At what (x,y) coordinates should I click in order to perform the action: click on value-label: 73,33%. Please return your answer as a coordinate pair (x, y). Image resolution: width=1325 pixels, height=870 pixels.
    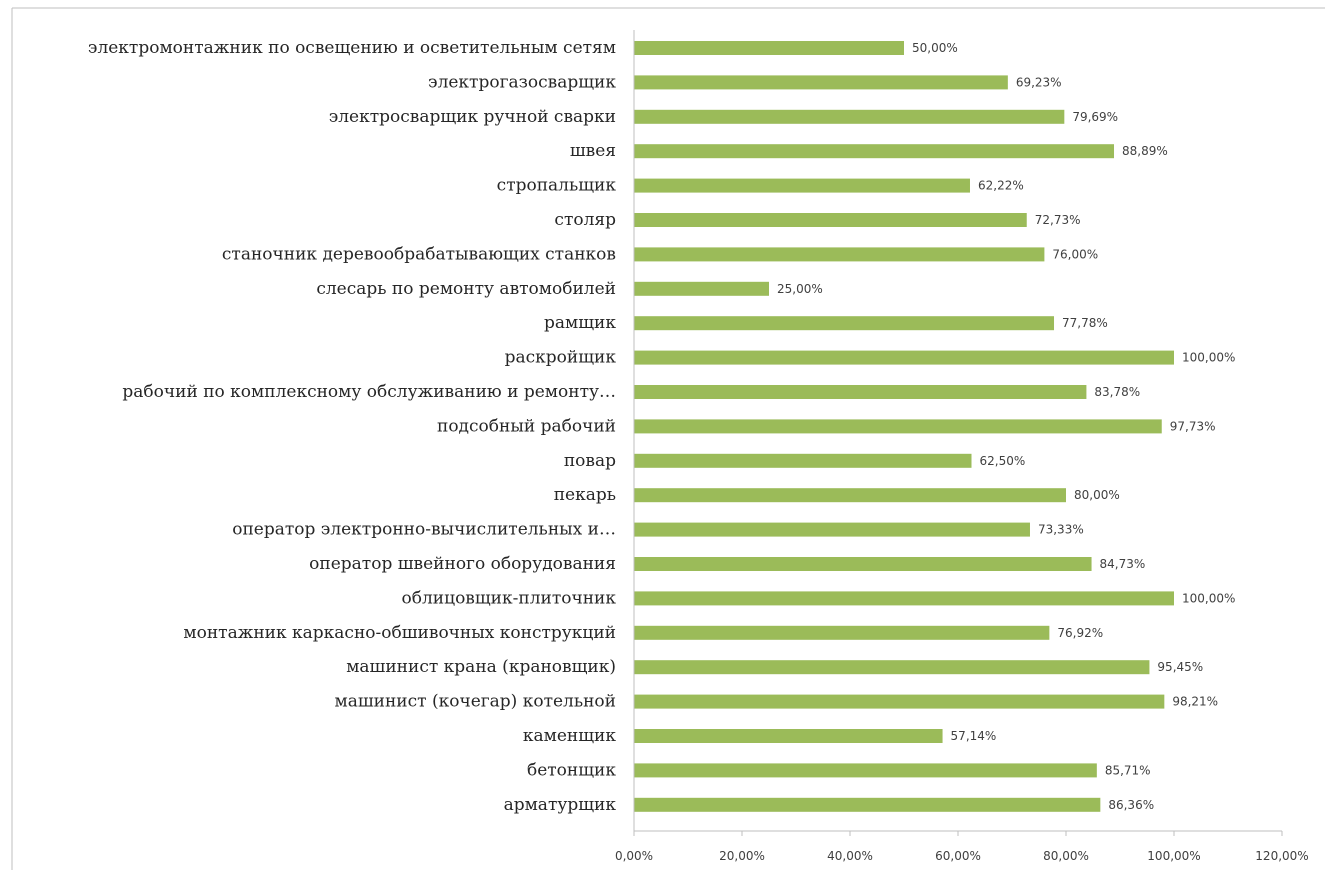
    Looking at the image, I should click on (1061, 530).